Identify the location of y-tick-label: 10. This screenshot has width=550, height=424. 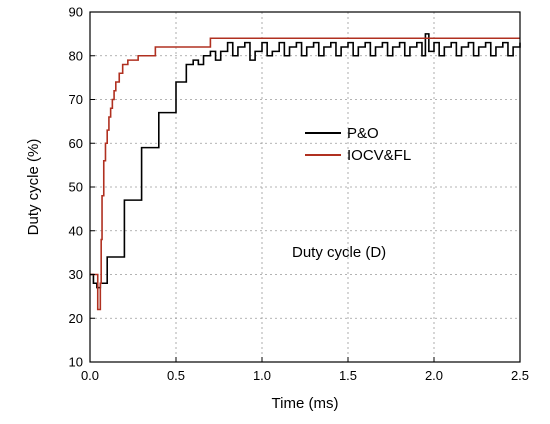
(76, 362).